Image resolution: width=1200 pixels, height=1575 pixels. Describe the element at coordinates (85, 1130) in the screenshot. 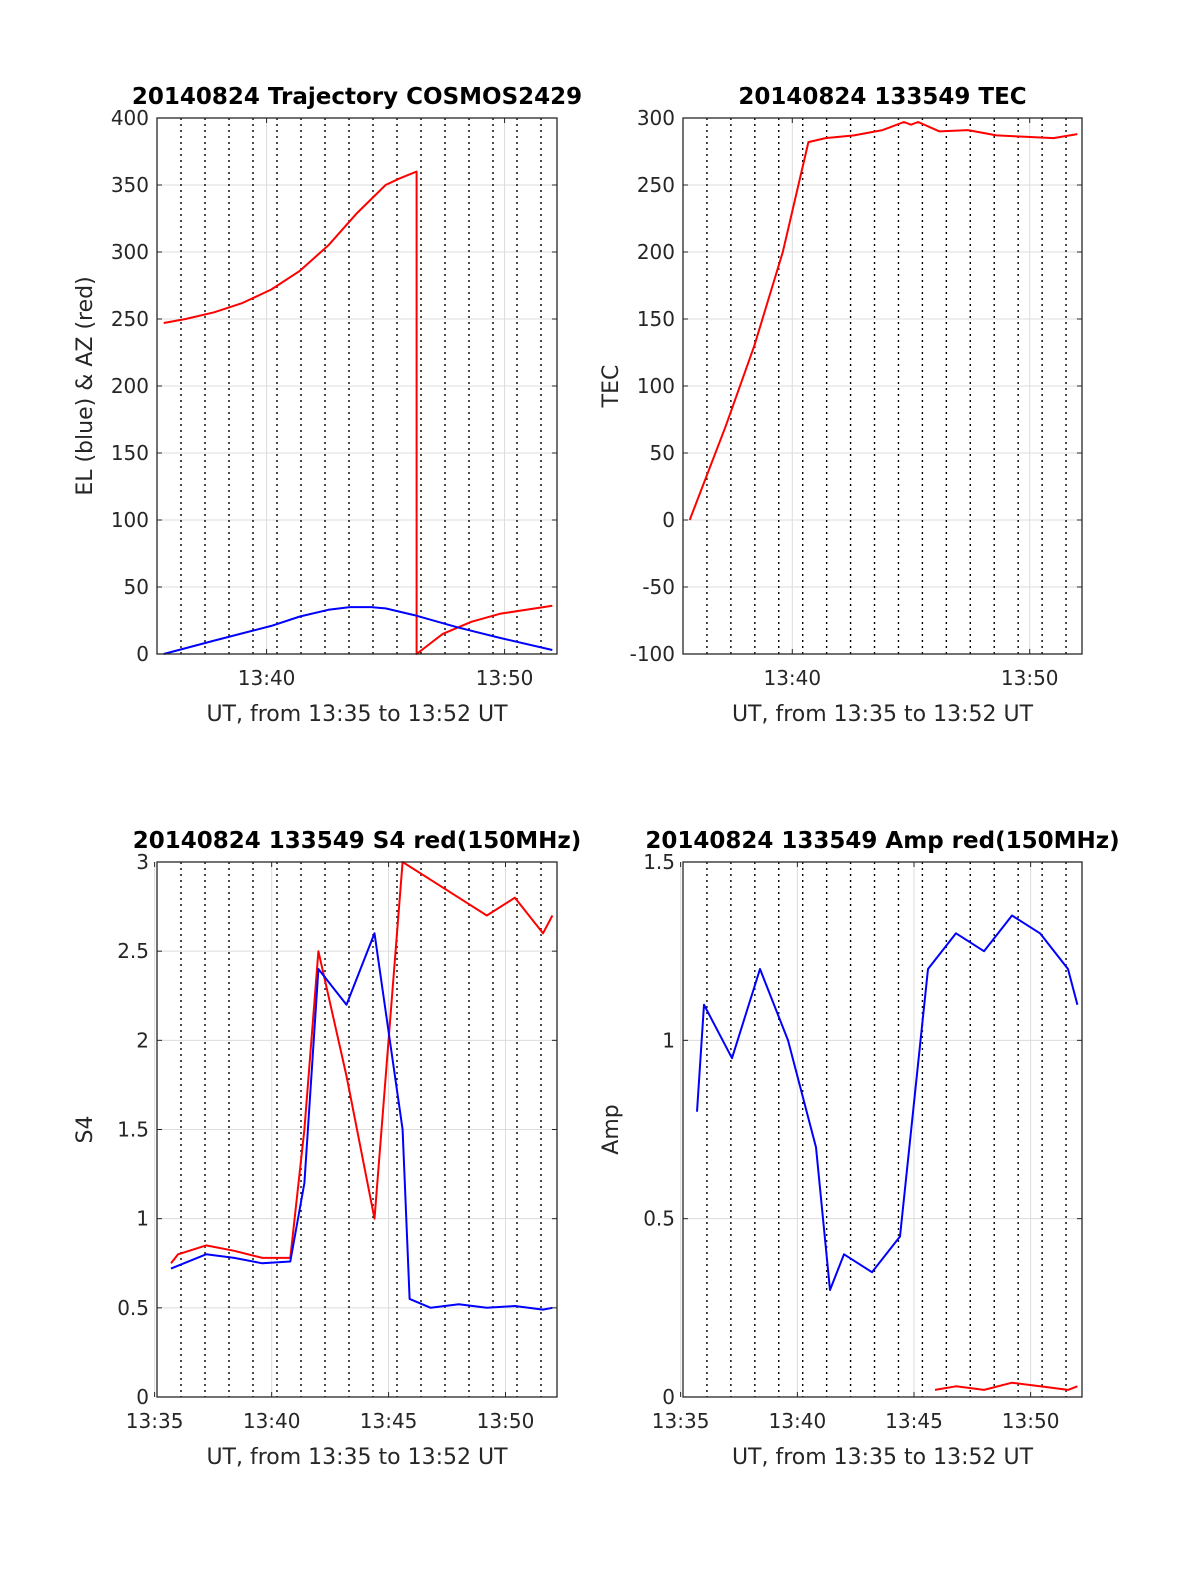

I see `y-axis-label: S4` at that location.